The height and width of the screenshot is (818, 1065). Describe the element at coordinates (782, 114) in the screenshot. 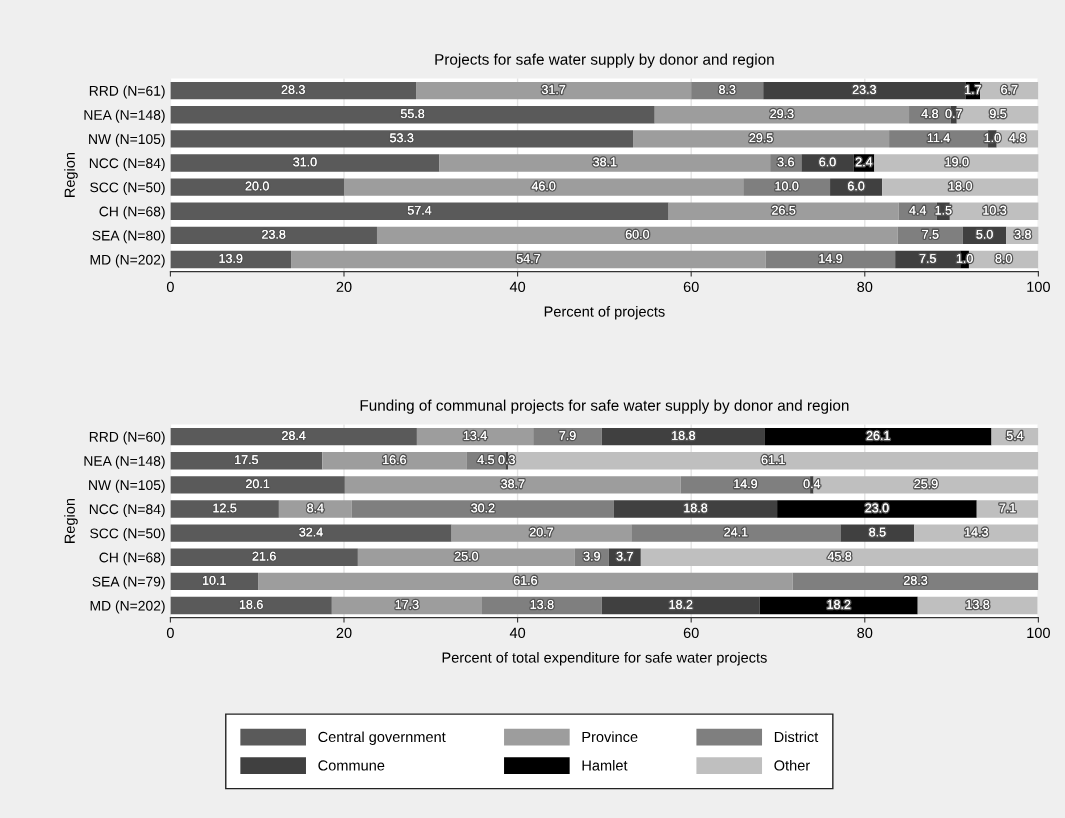

I see `data-label: 29.3` at that location.